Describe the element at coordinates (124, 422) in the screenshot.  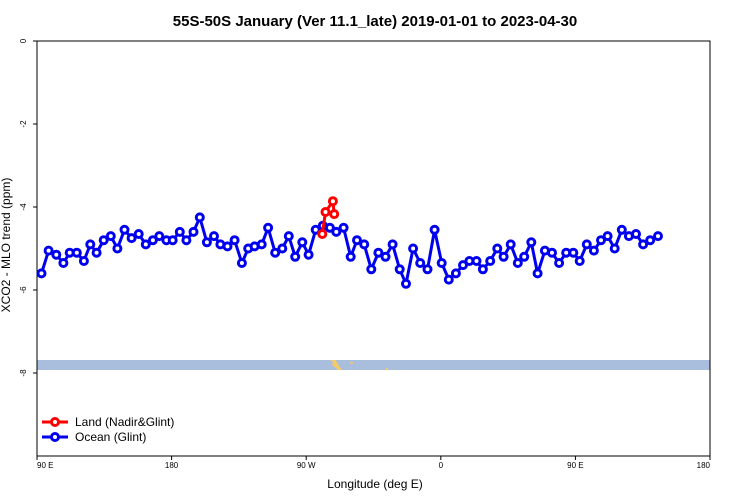
I see `legend-label-land: Land (Nadir&Glint)` at that location.